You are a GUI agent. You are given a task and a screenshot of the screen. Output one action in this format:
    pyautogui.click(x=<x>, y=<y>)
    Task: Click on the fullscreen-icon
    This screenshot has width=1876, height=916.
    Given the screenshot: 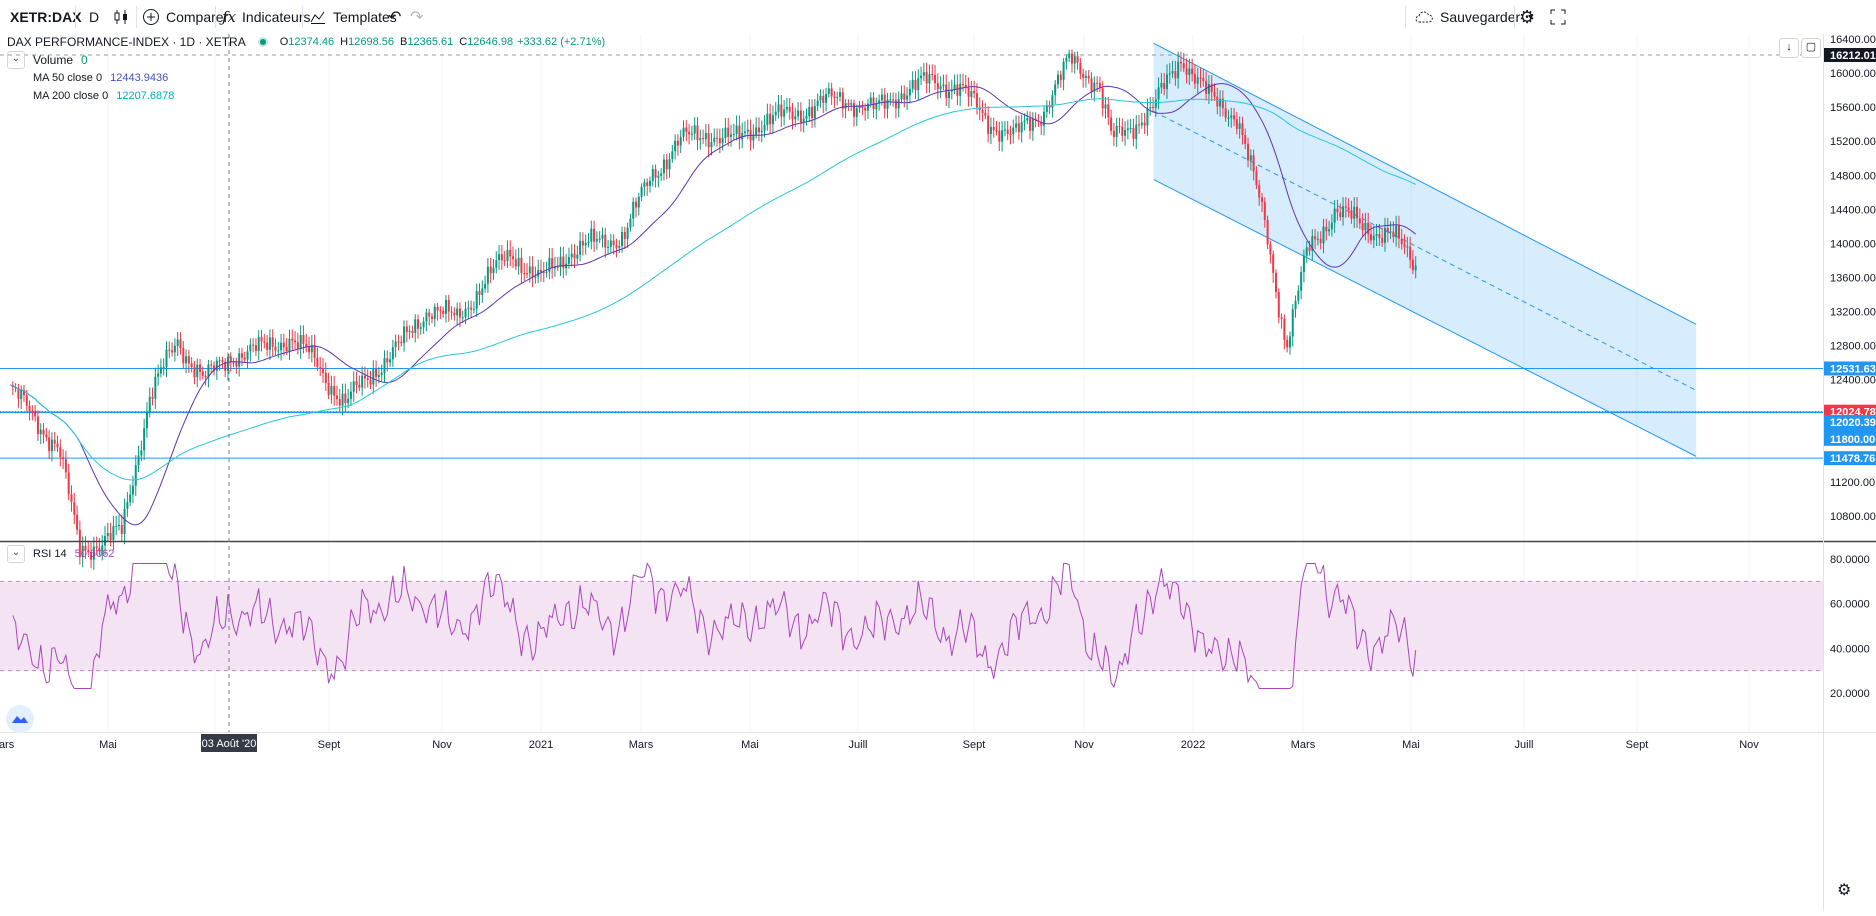 What is the action you would take?
    pyautogui.click(x=1558, y=17)
    